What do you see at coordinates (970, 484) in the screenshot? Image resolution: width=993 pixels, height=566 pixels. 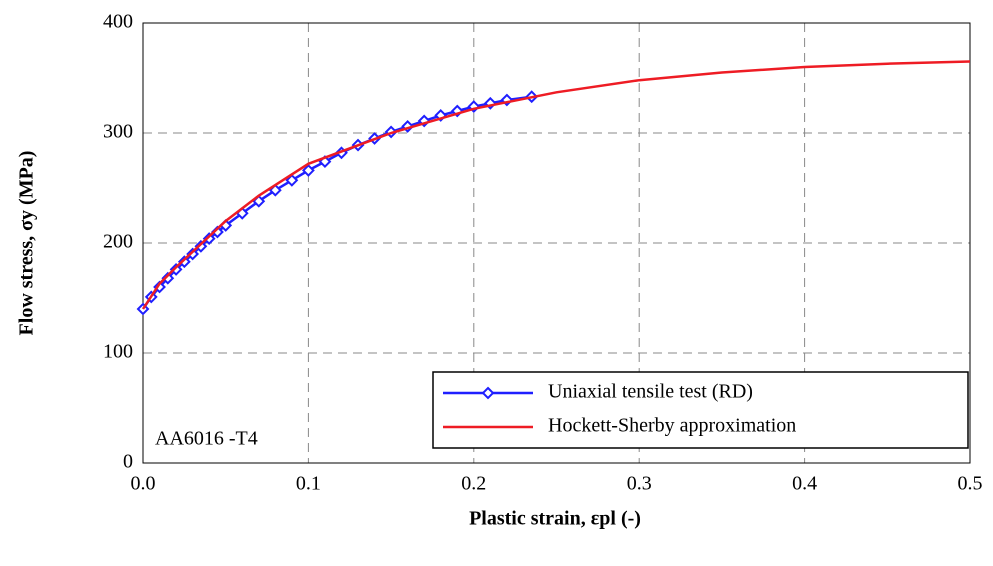 I see `x-tick-label: 0.5` at bounding box center [970, 484].